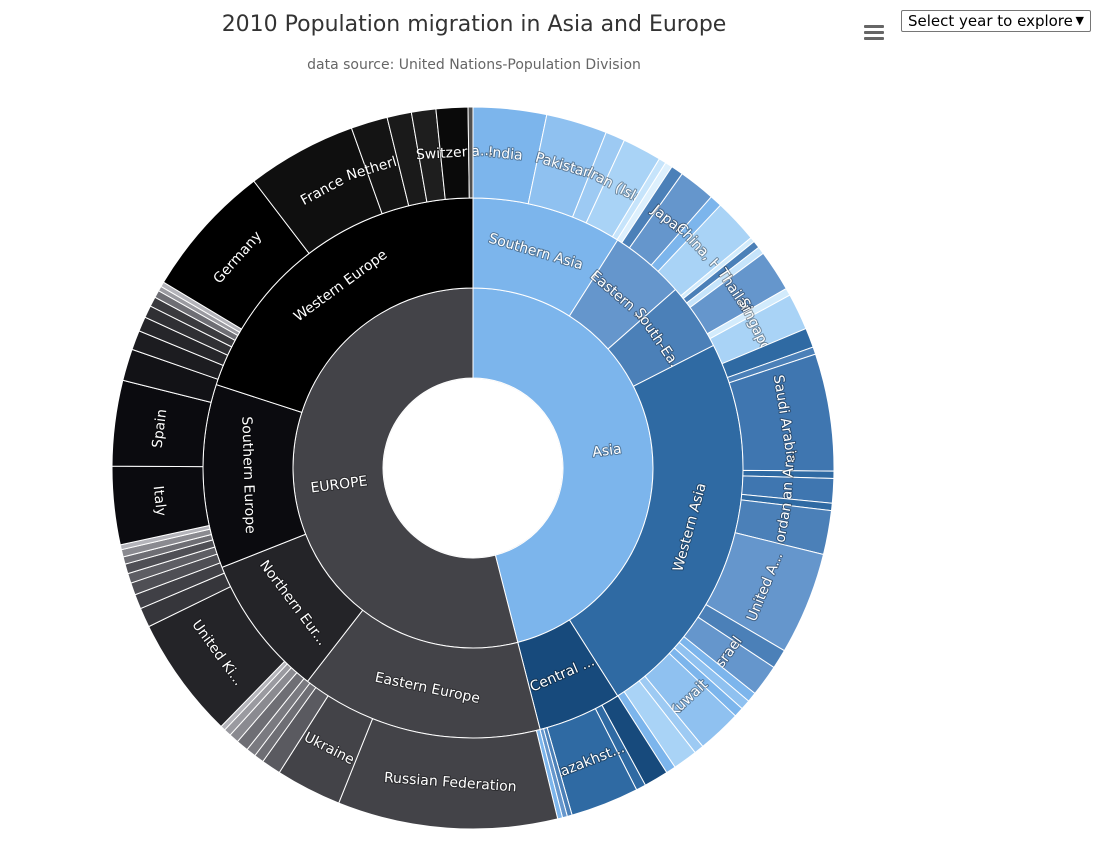  Describe the element at coordinates (606, 451) in the screenshot. I see `label-asia: Asia` at that location.